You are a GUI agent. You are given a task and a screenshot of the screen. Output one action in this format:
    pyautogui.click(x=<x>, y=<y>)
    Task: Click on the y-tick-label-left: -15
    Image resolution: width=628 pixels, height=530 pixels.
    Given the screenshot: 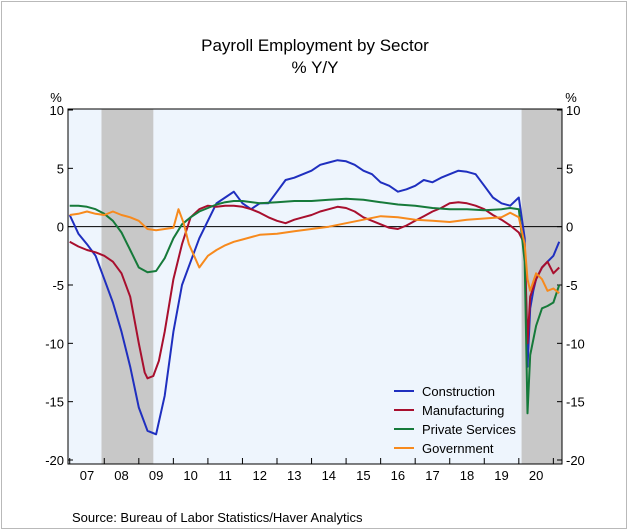 What is the action you would take?
    pyautogui.click(x=54, y=402)
    